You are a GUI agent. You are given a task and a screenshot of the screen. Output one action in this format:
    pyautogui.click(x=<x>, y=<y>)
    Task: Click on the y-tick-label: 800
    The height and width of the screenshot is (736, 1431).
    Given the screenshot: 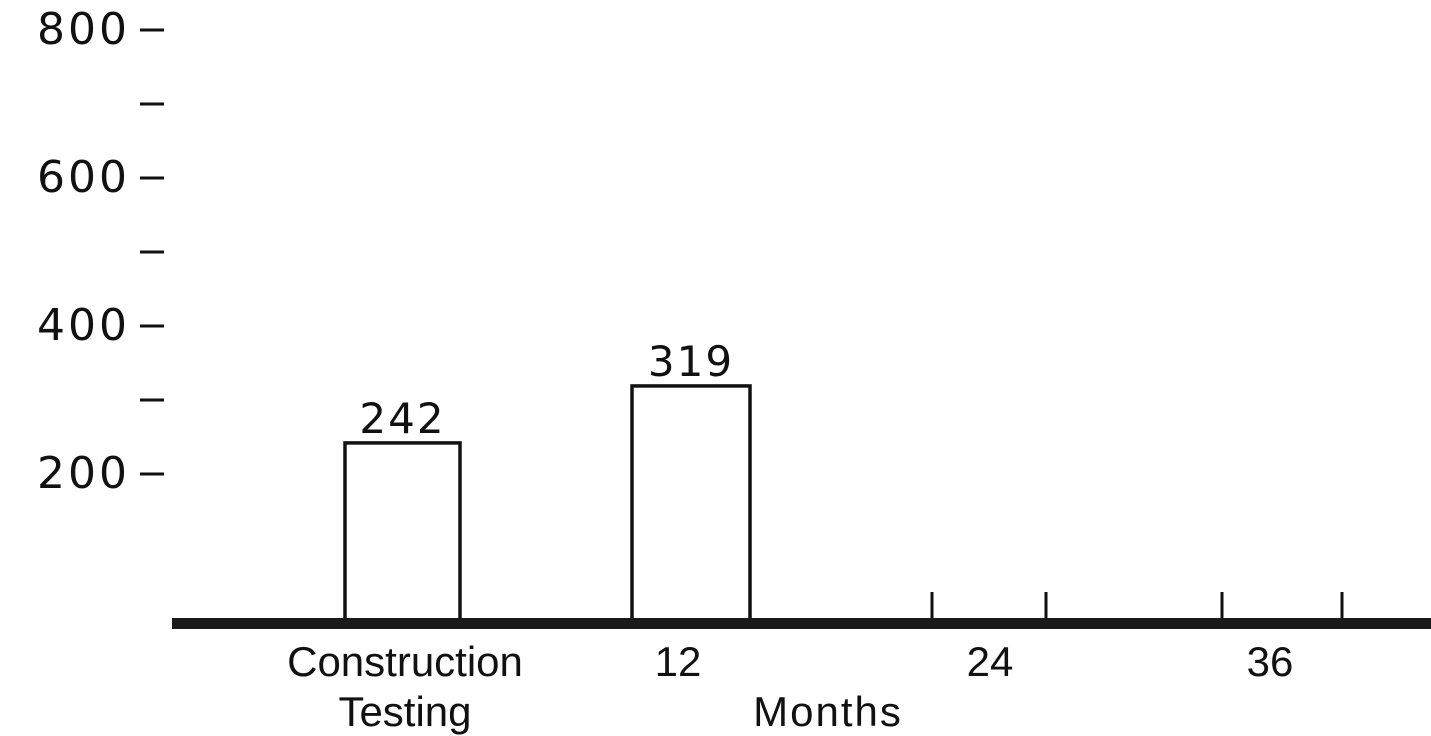 What is the action you would take?
    pyautogui.click(x=83, y=29)
    